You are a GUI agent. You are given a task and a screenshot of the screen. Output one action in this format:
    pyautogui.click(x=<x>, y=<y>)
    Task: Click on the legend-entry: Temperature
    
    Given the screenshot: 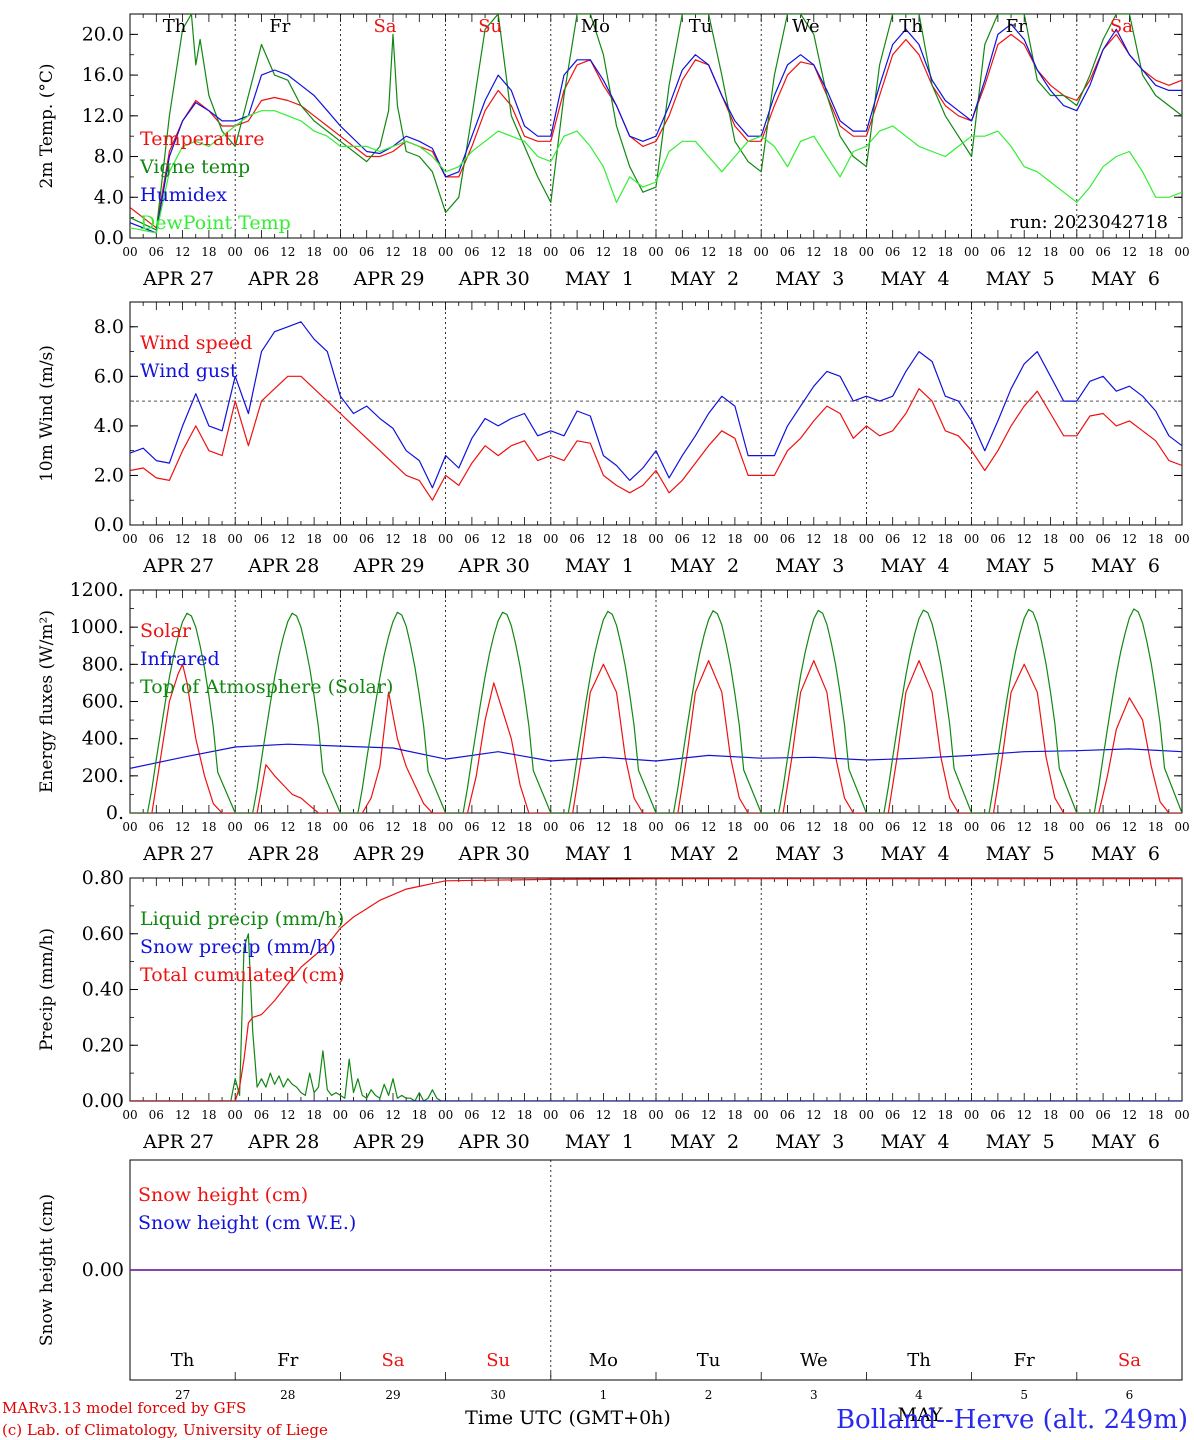 What is the action you would take?
    pyautogui.click(x=202, y=139)
    